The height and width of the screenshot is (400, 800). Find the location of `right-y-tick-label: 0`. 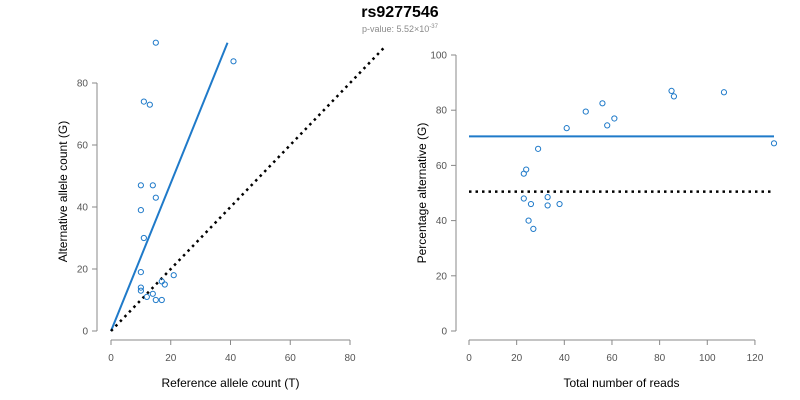

right-y-tick-label: 0 is located at coordinates (444, 332).